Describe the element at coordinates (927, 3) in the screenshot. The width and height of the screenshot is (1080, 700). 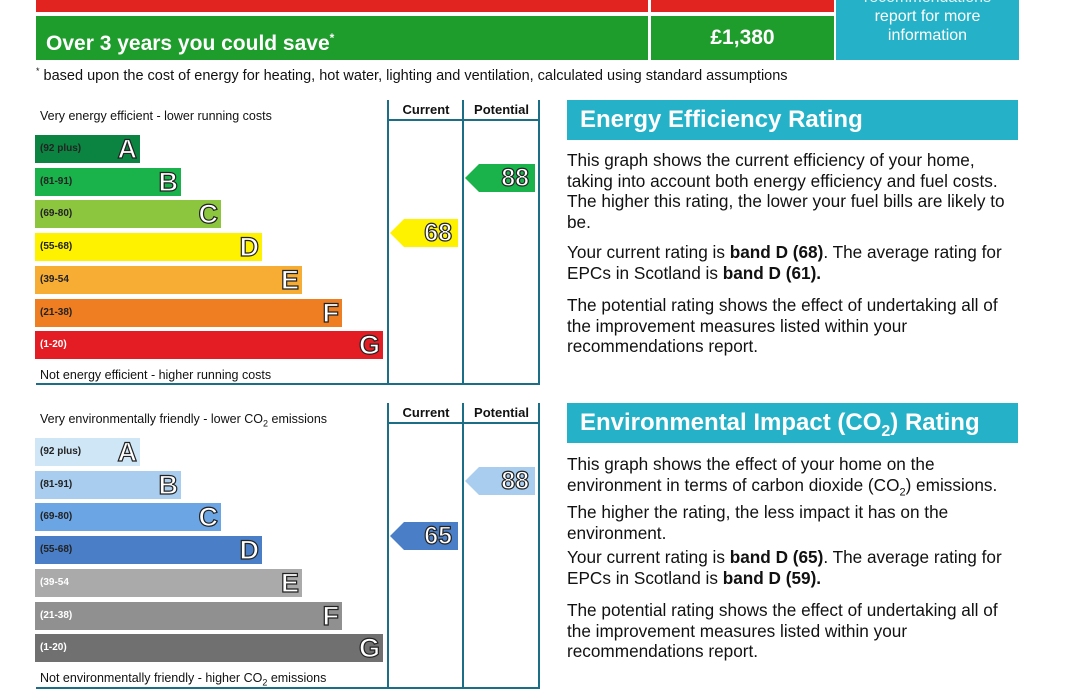
I see `recommendations-line: recommendations` at that location.